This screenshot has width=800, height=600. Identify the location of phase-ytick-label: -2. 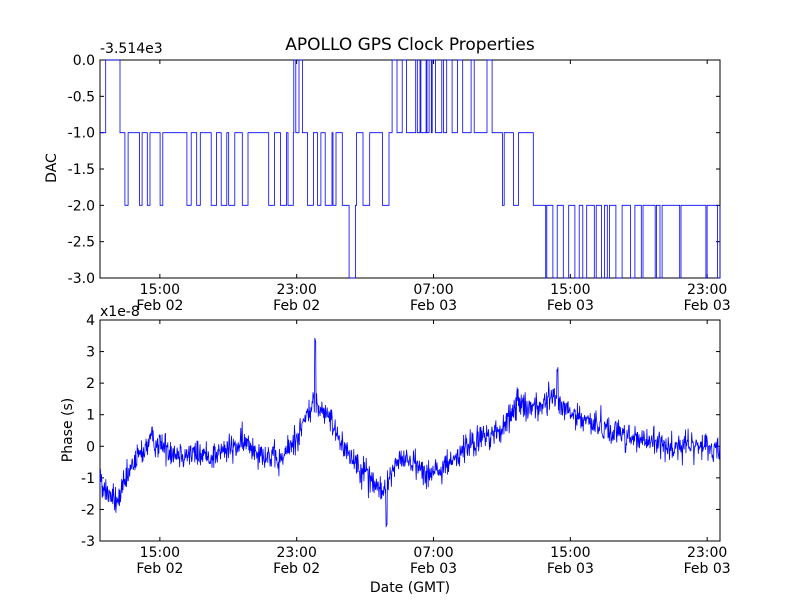
(88, 510).